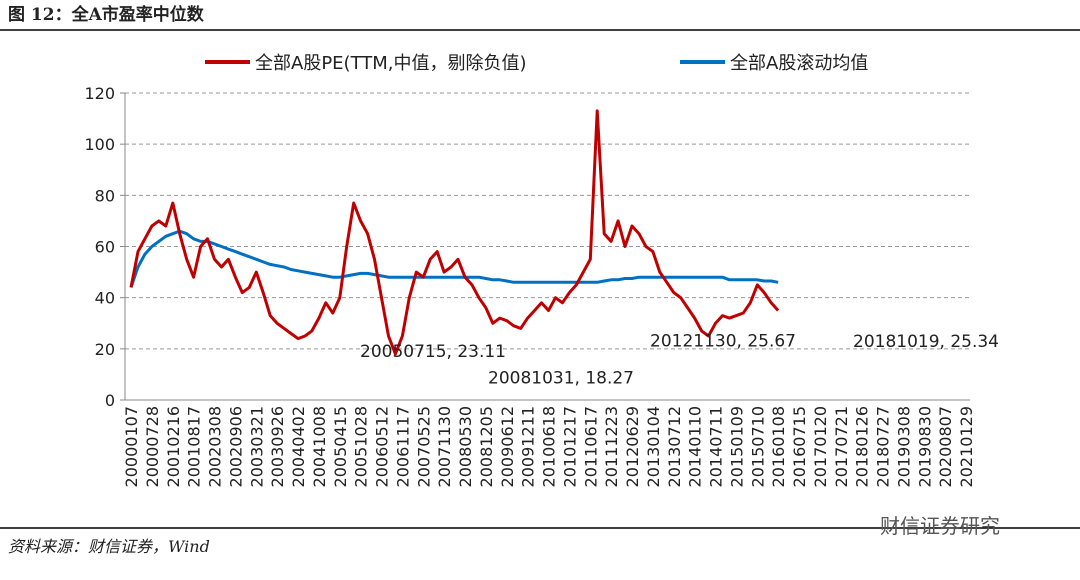 This screenshot has height=580, width=1080. Describe the element at coordinates (926, 342) in the screenshot. I see `annotation: 20181019, 25.34` at that location.